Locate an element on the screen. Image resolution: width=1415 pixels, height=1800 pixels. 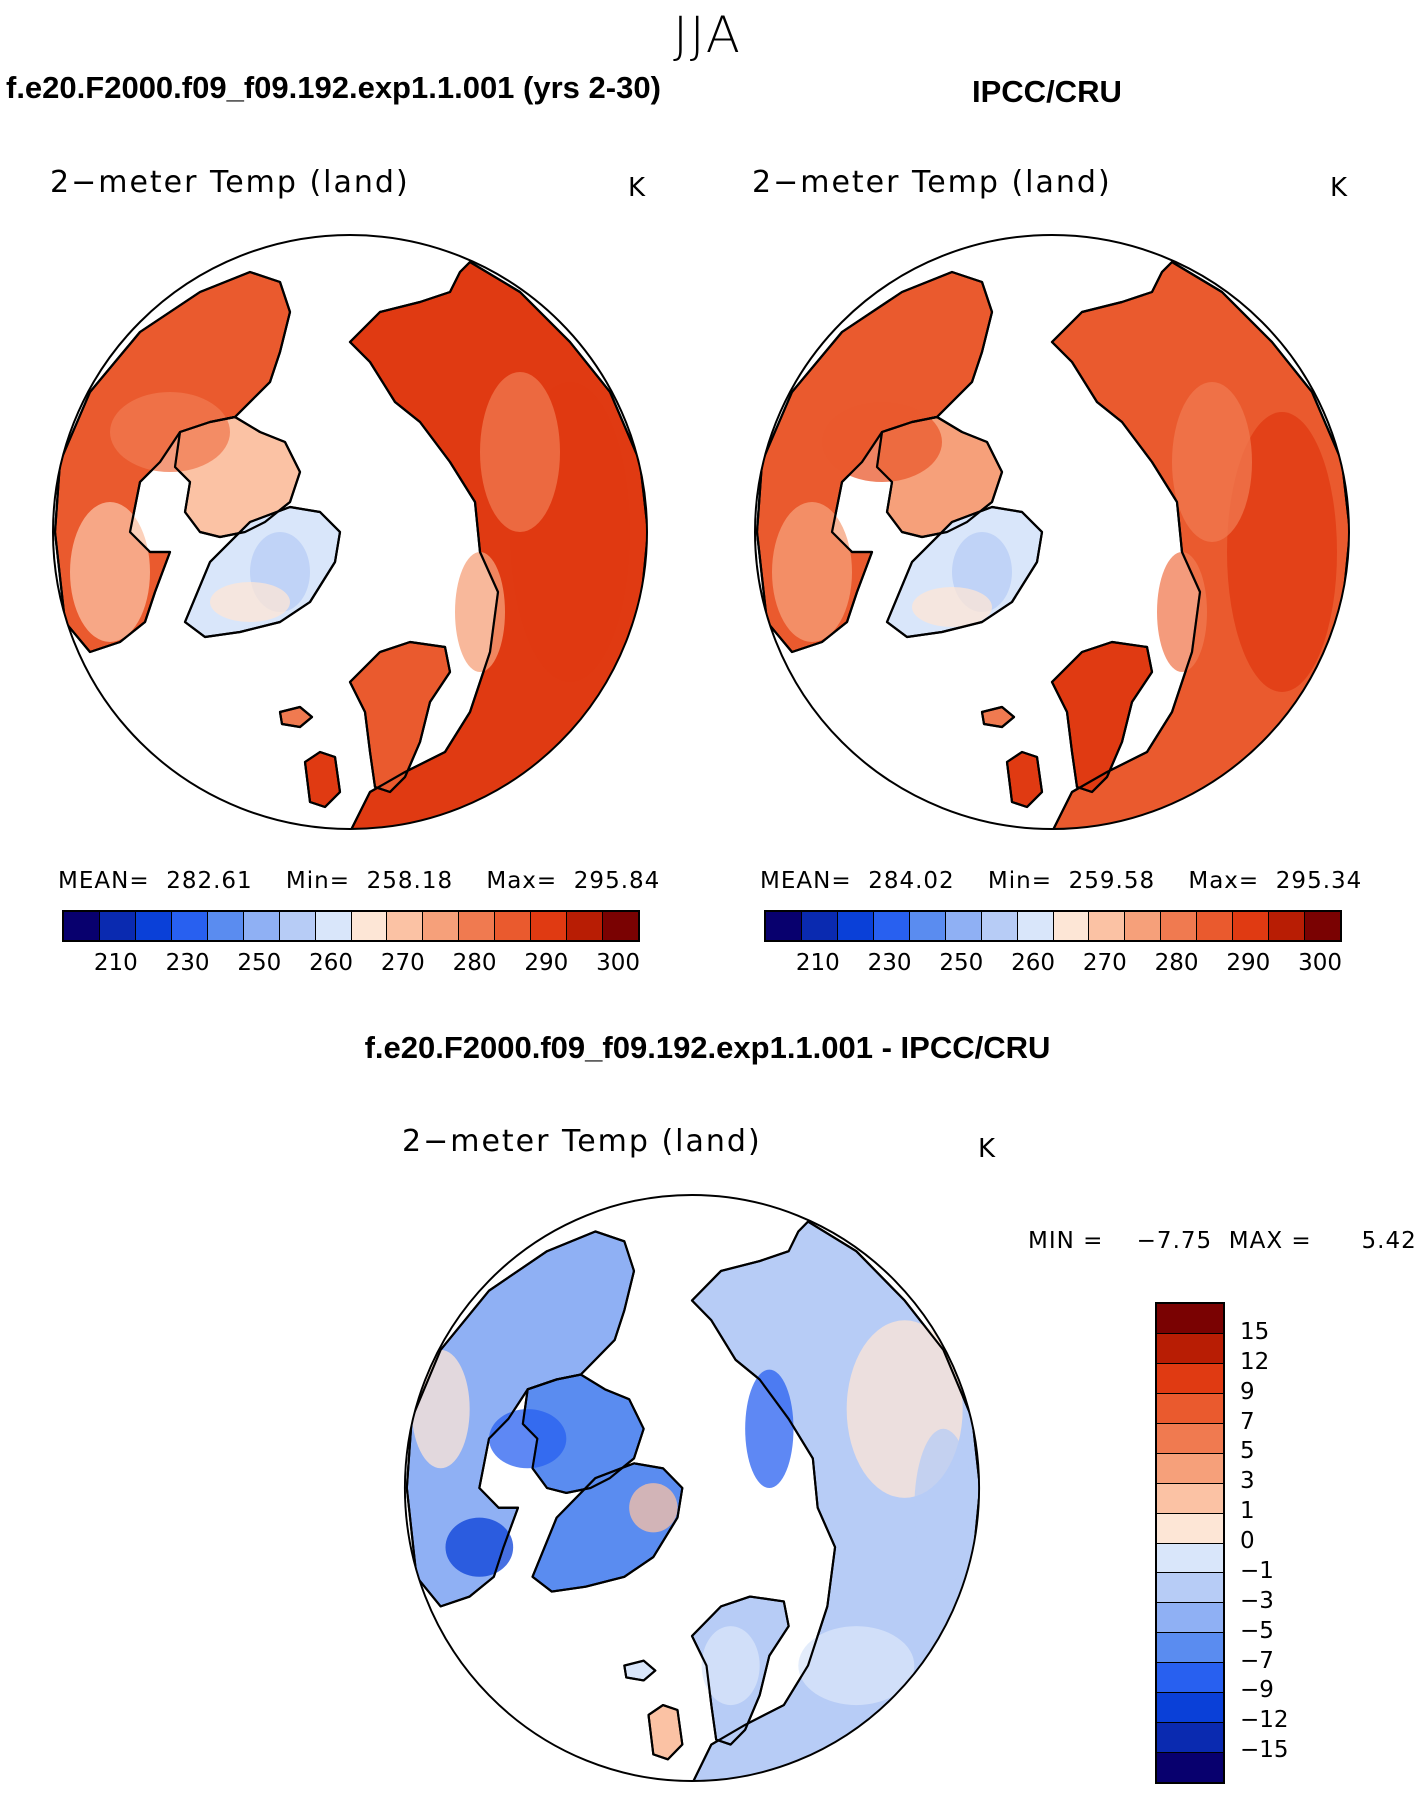
colorbar-tick-label: 3 is located at coordinates (1247, 1481).